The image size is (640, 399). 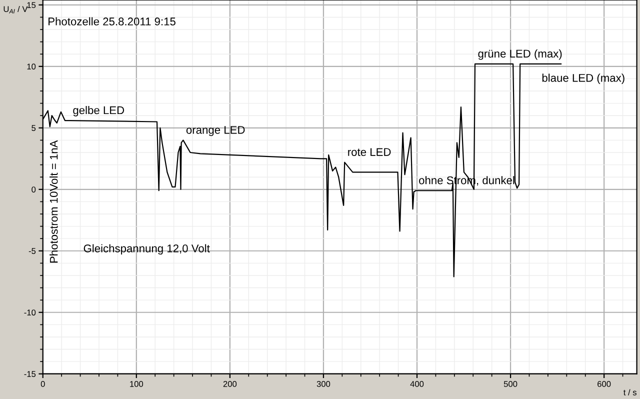 I want to click on annotation: gelbe LED, so click(x=98, y=111).